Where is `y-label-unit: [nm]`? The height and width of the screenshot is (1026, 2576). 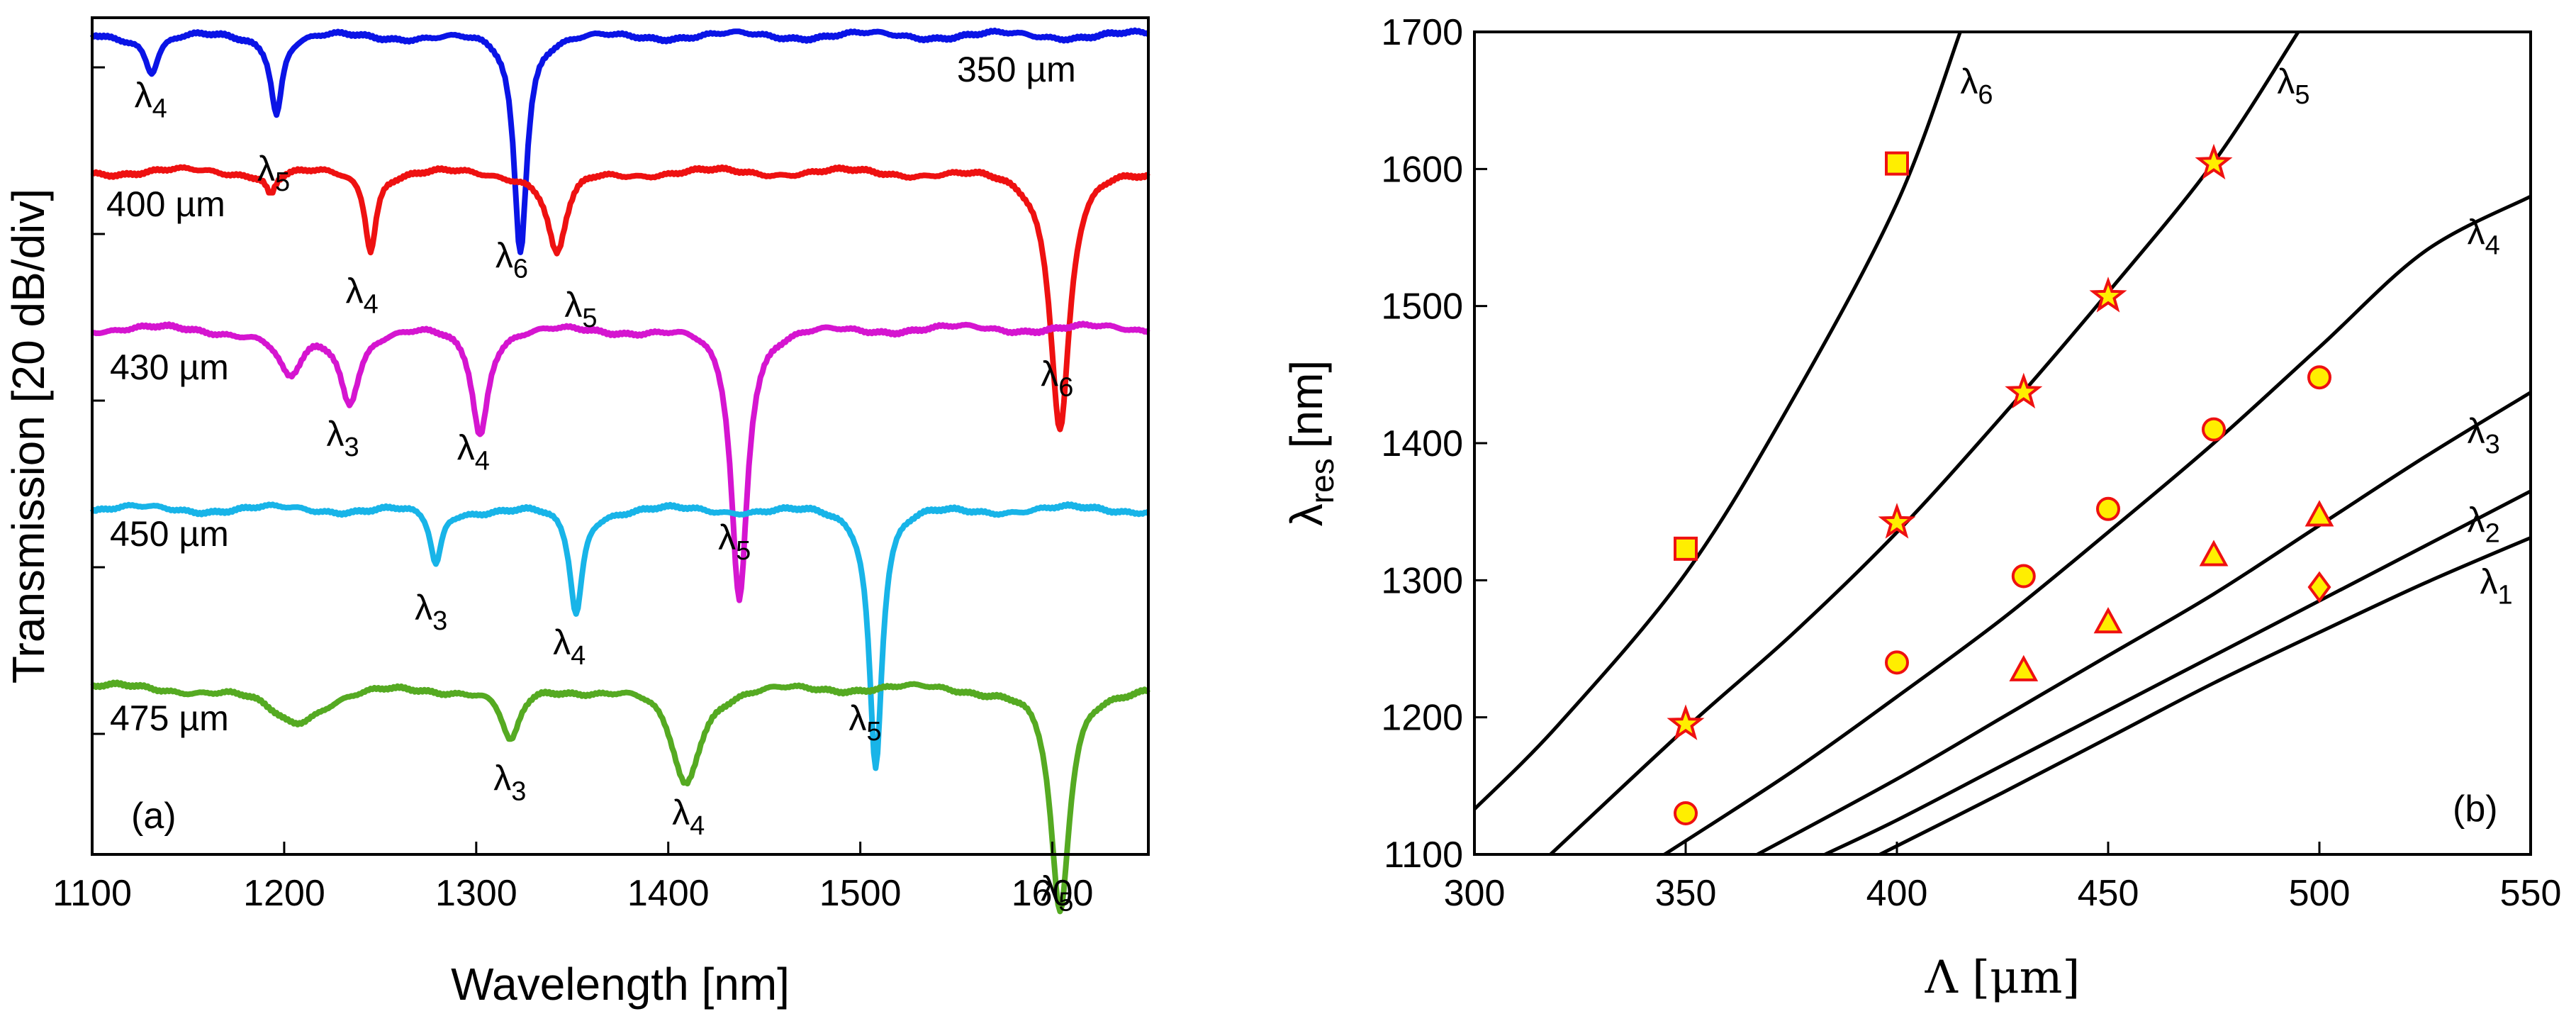 y-label-unit: [nm] is located at coordinates (1307, 404).